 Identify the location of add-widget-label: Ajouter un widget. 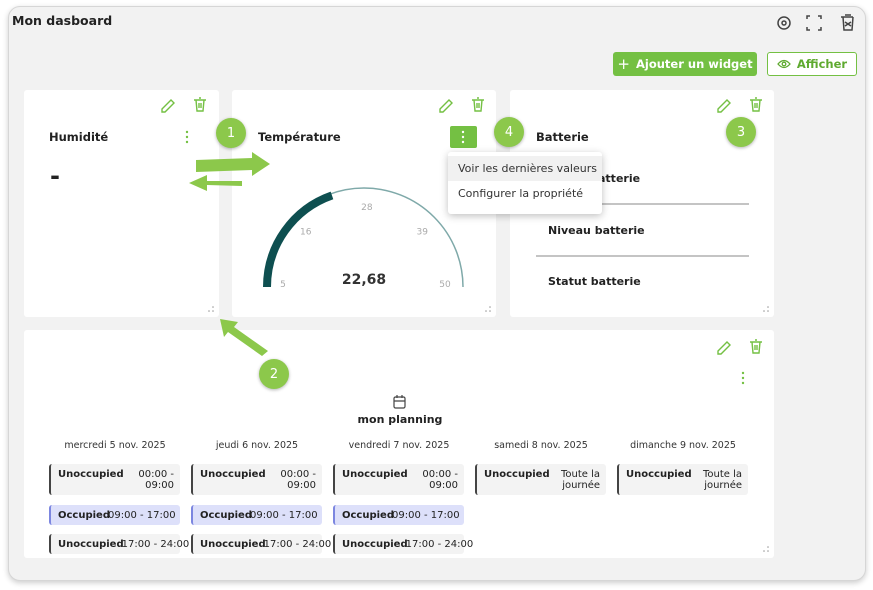
(694, 64).